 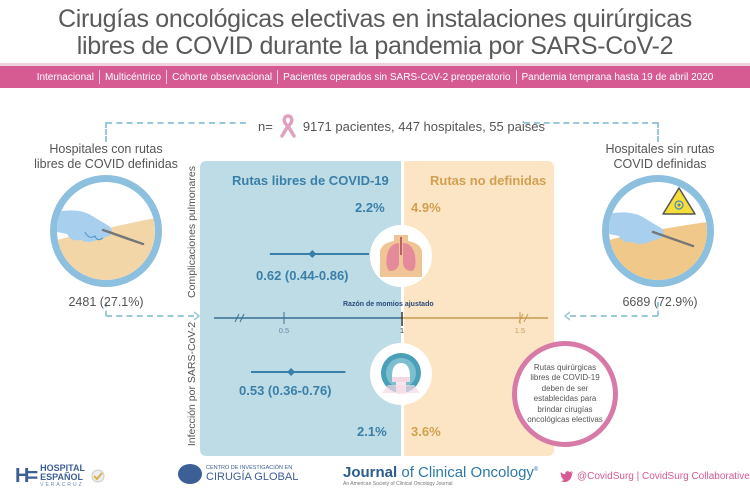 What do you see at coordinates (26, 475) in the screenshot?
I see `he-logo-mark-icon: H=` at bounding box center [26, 475].